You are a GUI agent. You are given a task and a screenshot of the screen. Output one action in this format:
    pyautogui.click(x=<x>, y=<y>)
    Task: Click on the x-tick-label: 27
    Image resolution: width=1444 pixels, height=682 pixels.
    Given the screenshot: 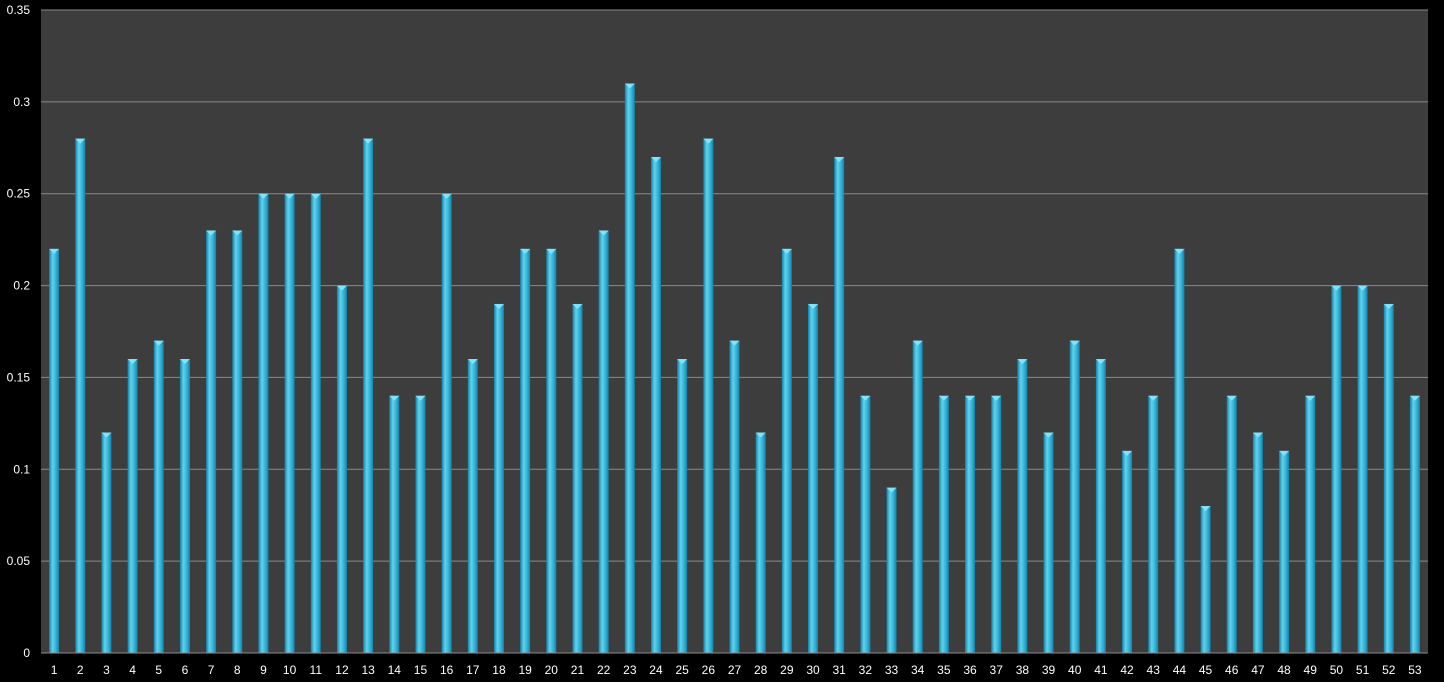 What is the action you would take?
    pyautogui.click(x=735, y=670)
    